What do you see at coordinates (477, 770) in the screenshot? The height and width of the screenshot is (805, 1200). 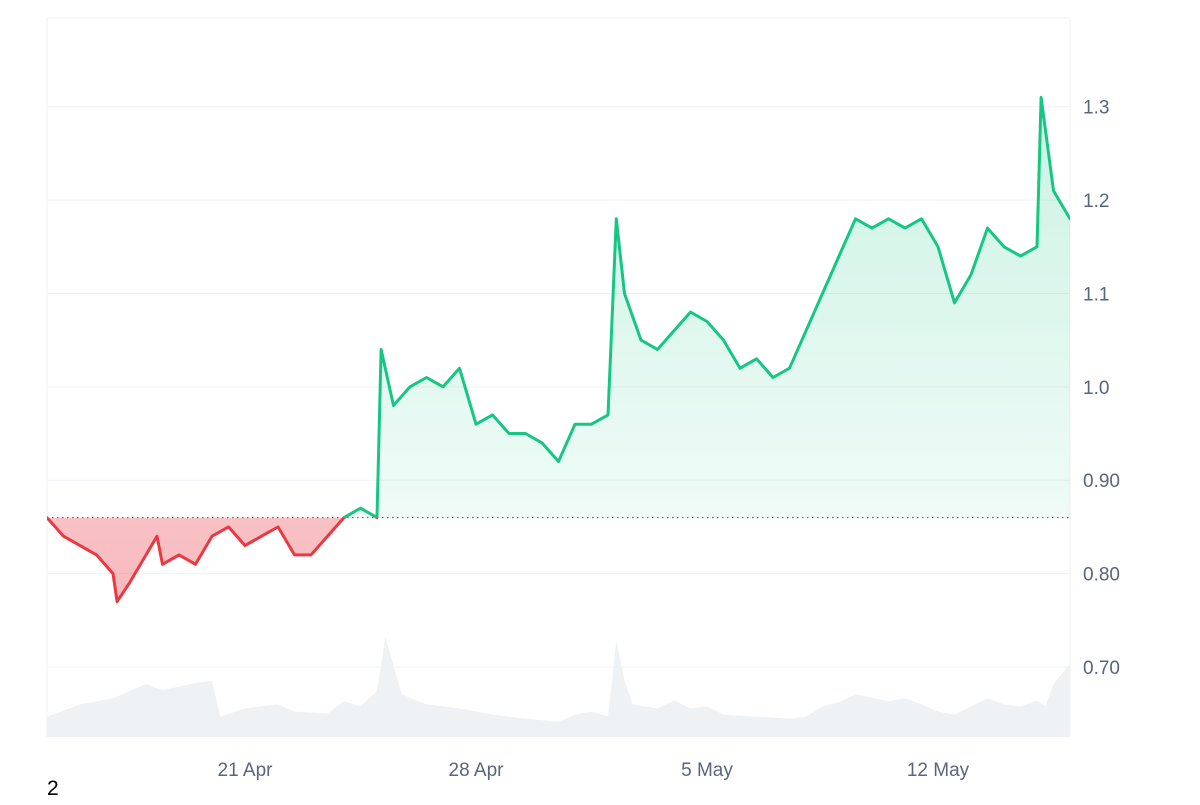 I see `x-tick-label: 28 Apr` at bounding box center [477, 770].